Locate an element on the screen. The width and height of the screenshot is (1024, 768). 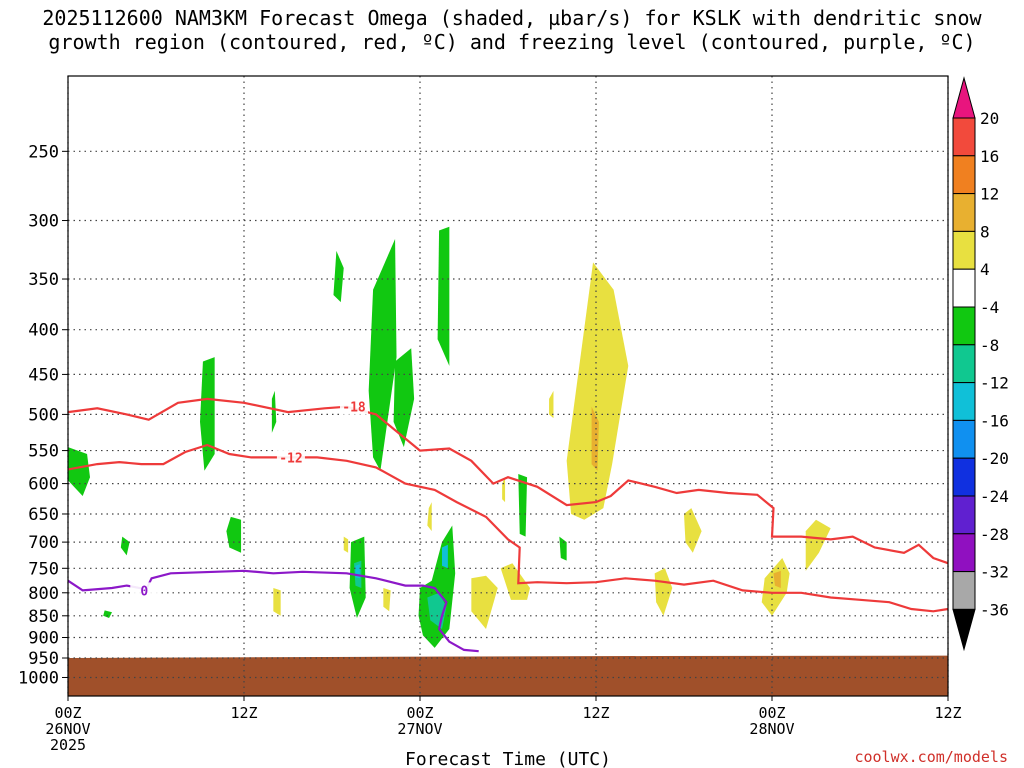
terrain-area is located at coordinates (508, 675).